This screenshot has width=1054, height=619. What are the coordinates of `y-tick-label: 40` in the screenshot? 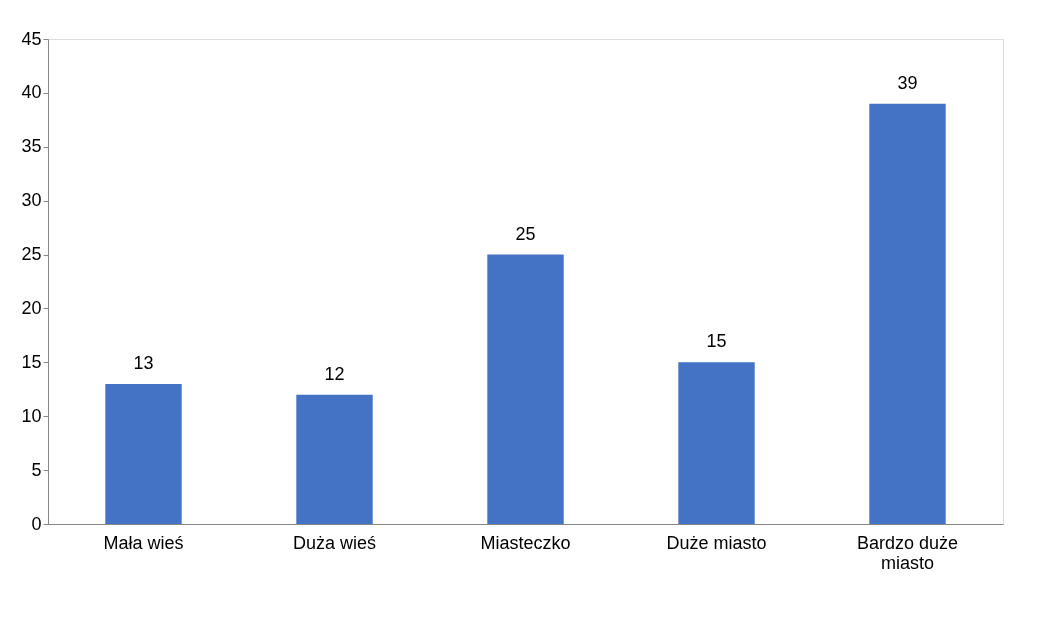 It's located at (31, 92).